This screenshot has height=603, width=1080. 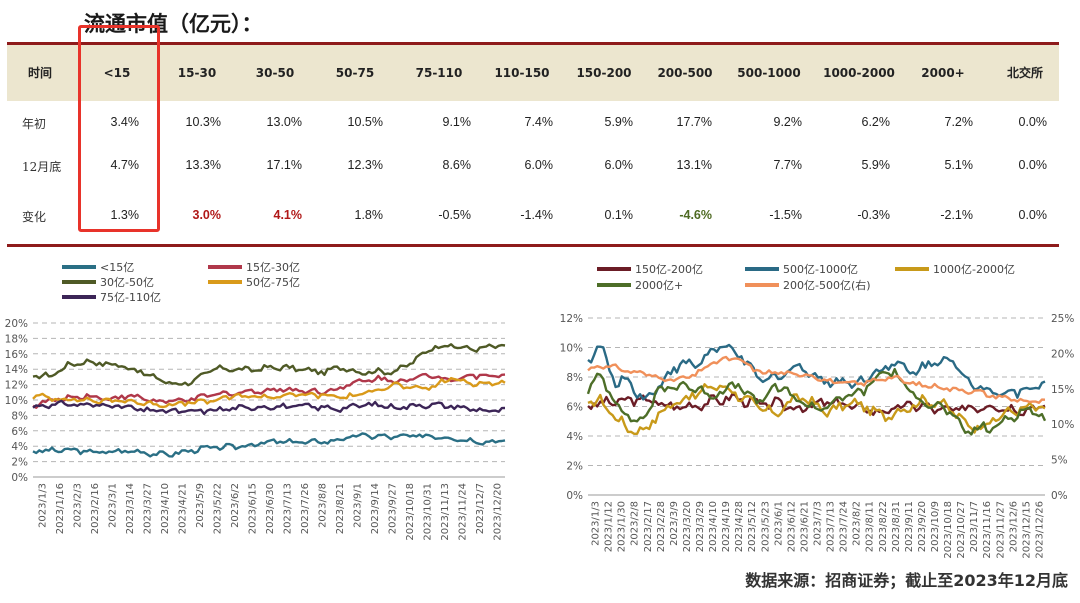 What do you see at coordinates (113, 505) in the screenshot?
I see `x-tick-label: 2023/3/1` at bounding box center [113, 505].